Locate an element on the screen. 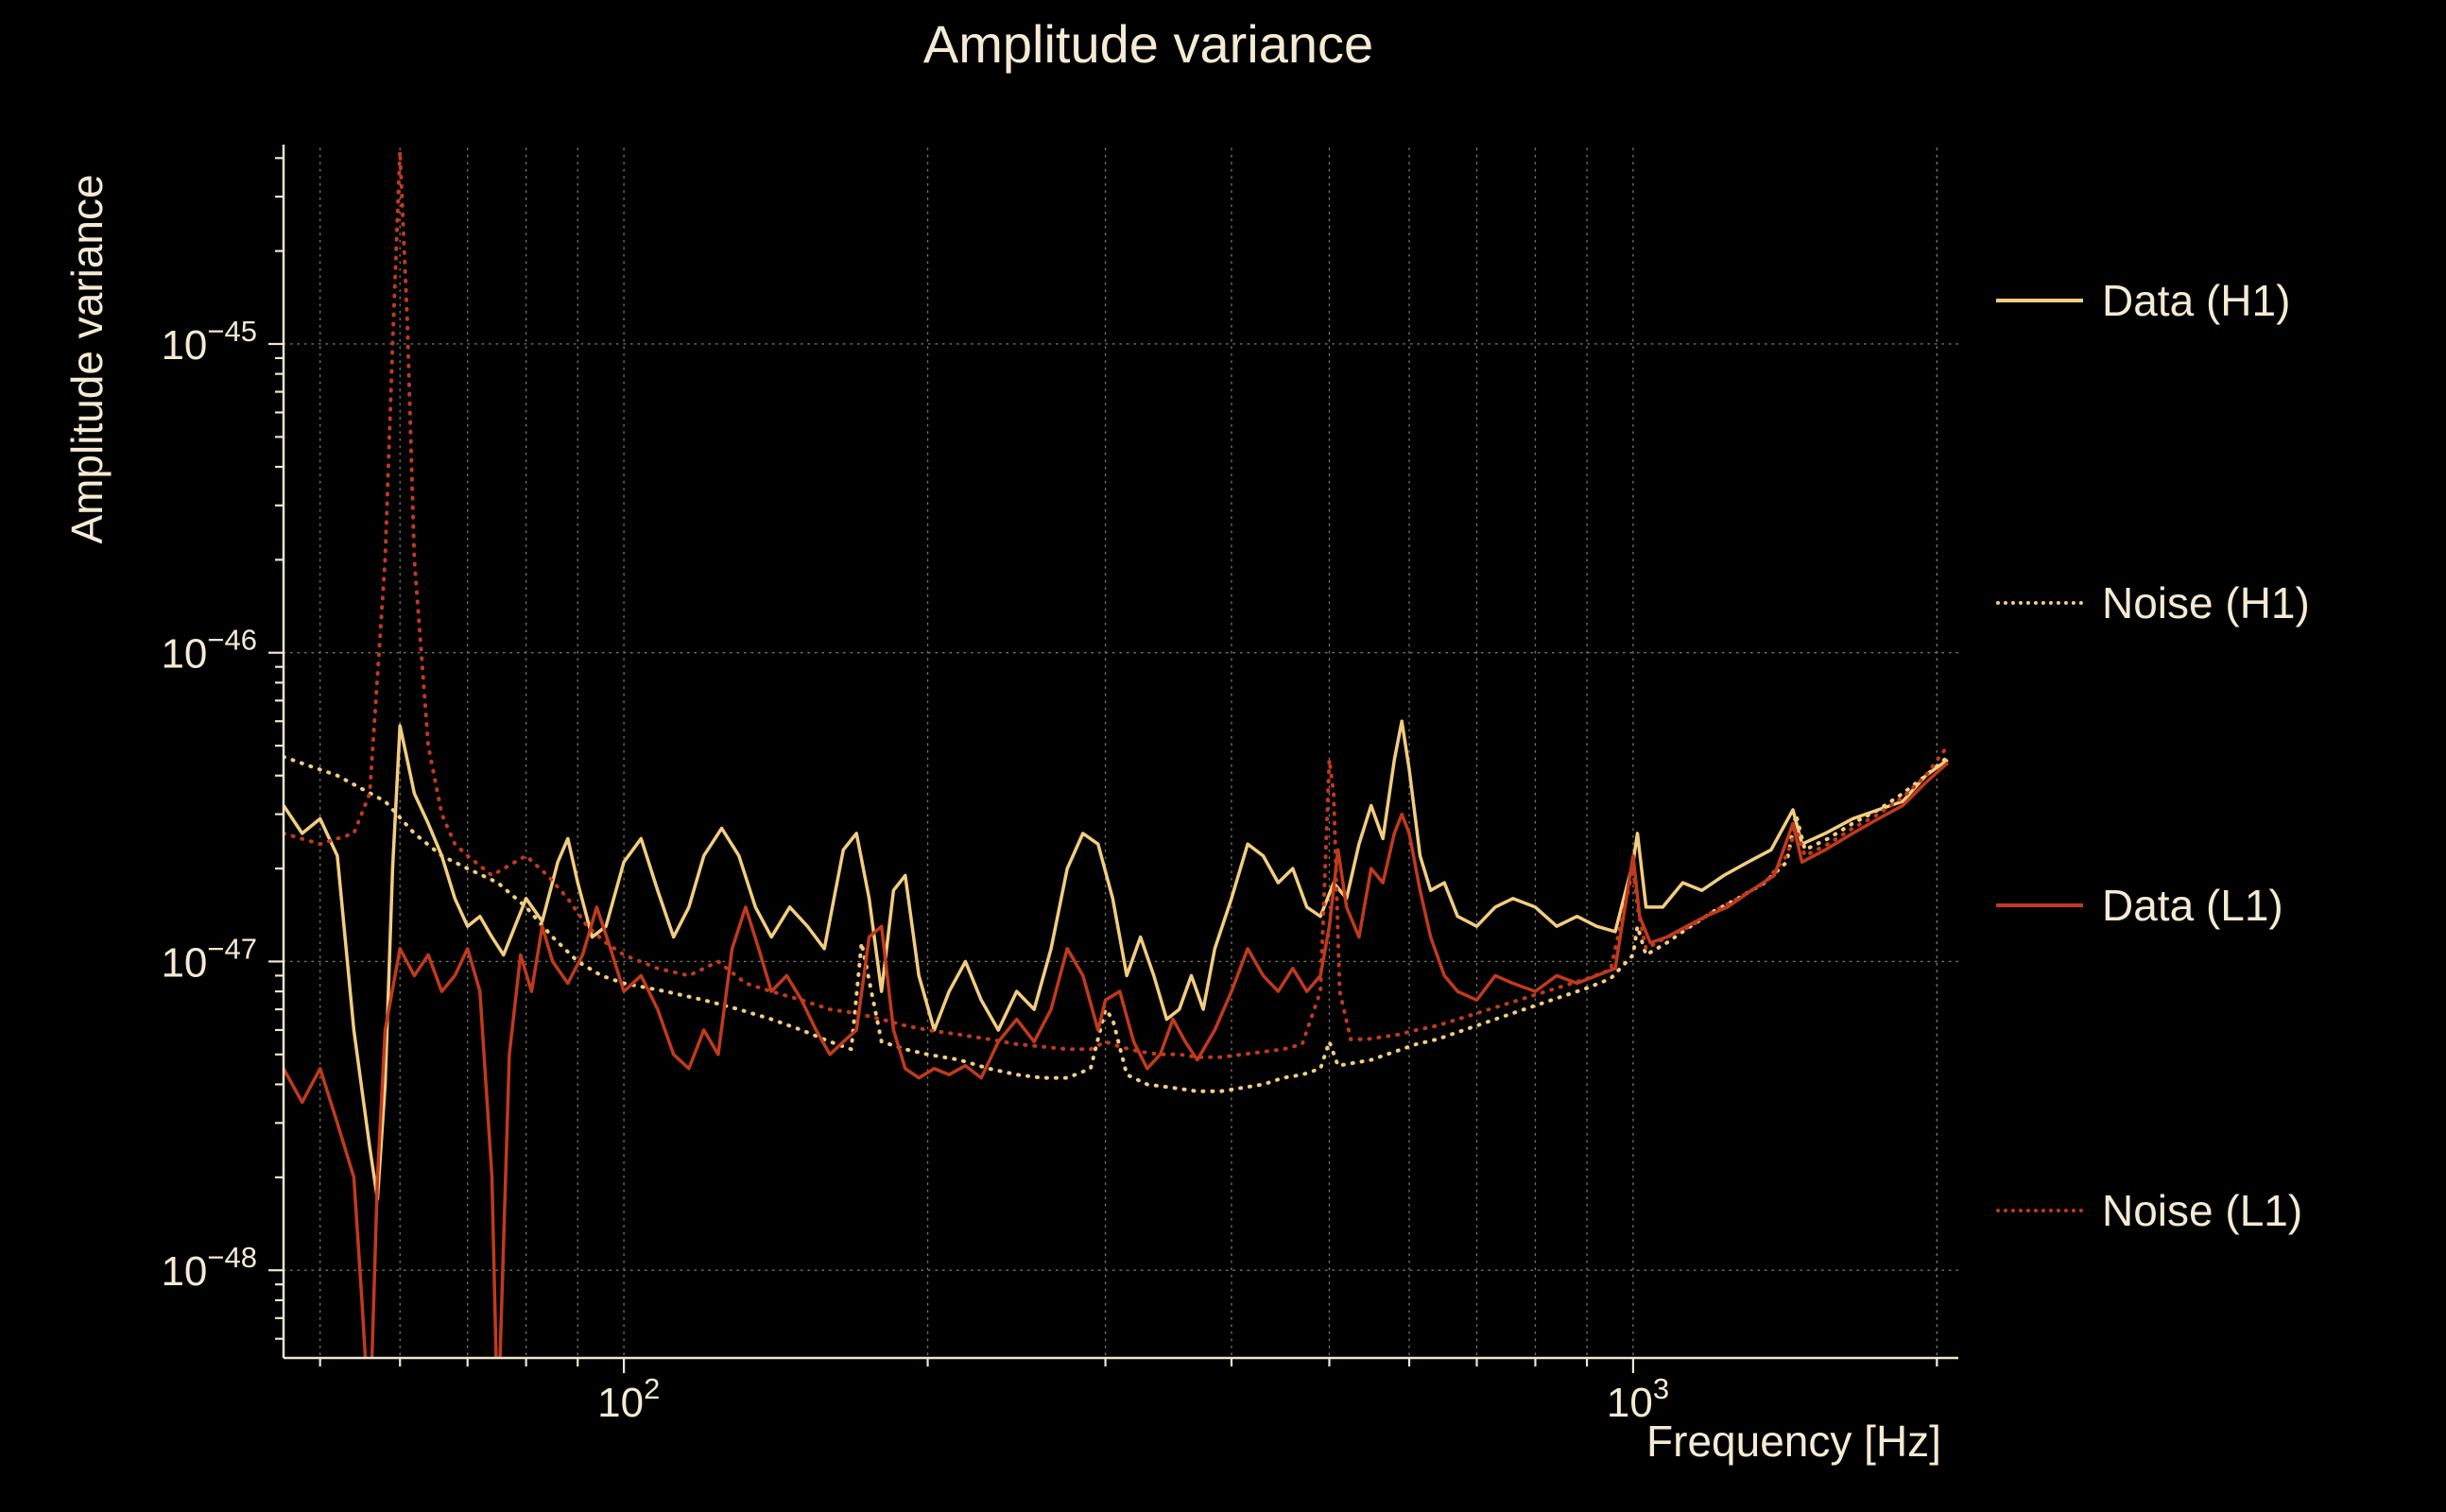  legend-line-sample-data-h1 is located at coordinates (2040, 300).